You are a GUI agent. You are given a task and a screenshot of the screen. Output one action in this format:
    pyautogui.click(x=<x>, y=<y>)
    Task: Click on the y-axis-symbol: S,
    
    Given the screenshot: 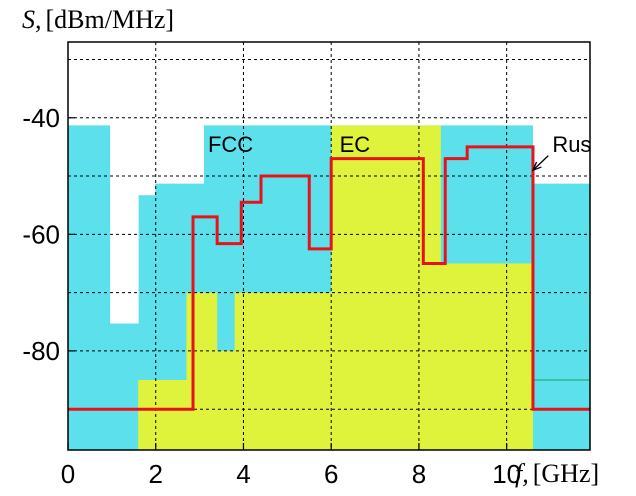 What is the action you would take?
    pyautogui.click(x=32, y=19)
    